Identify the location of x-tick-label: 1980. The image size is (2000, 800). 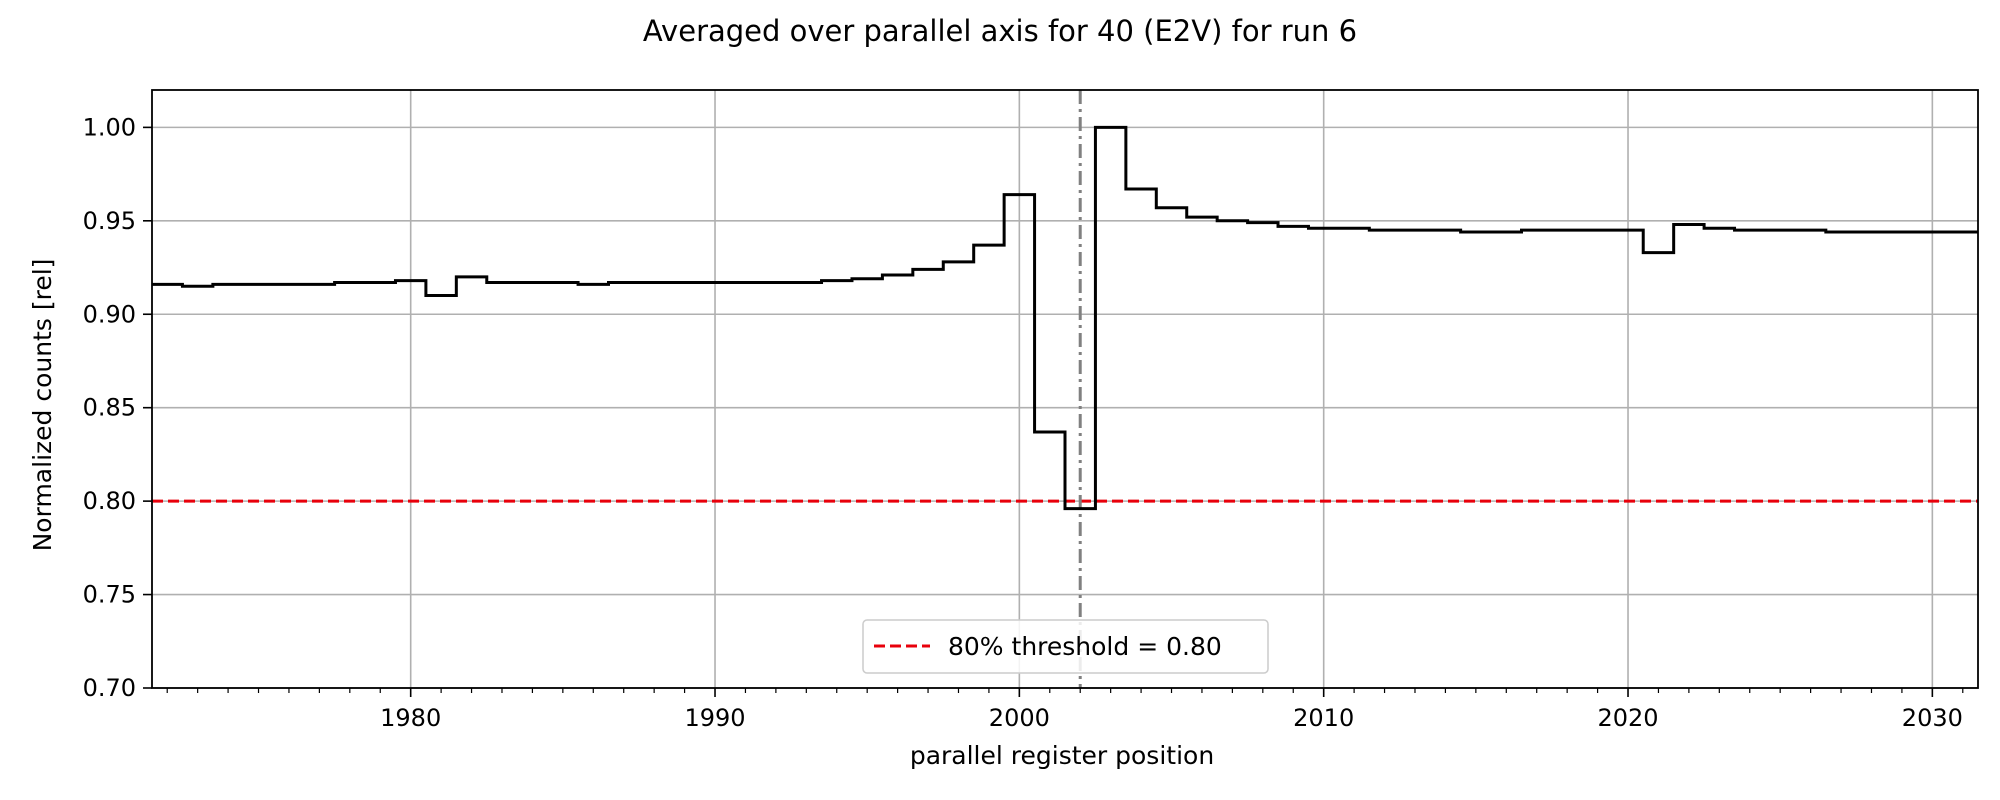
(410, 718).